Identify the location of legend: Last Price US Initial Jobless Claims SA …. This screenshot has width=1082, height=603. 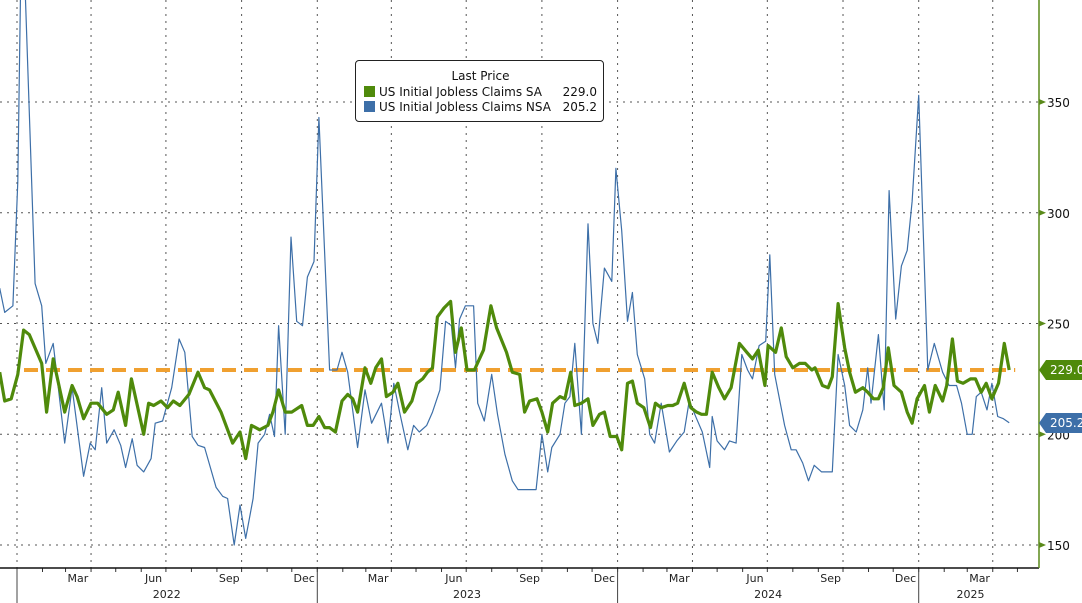
(479, 91).